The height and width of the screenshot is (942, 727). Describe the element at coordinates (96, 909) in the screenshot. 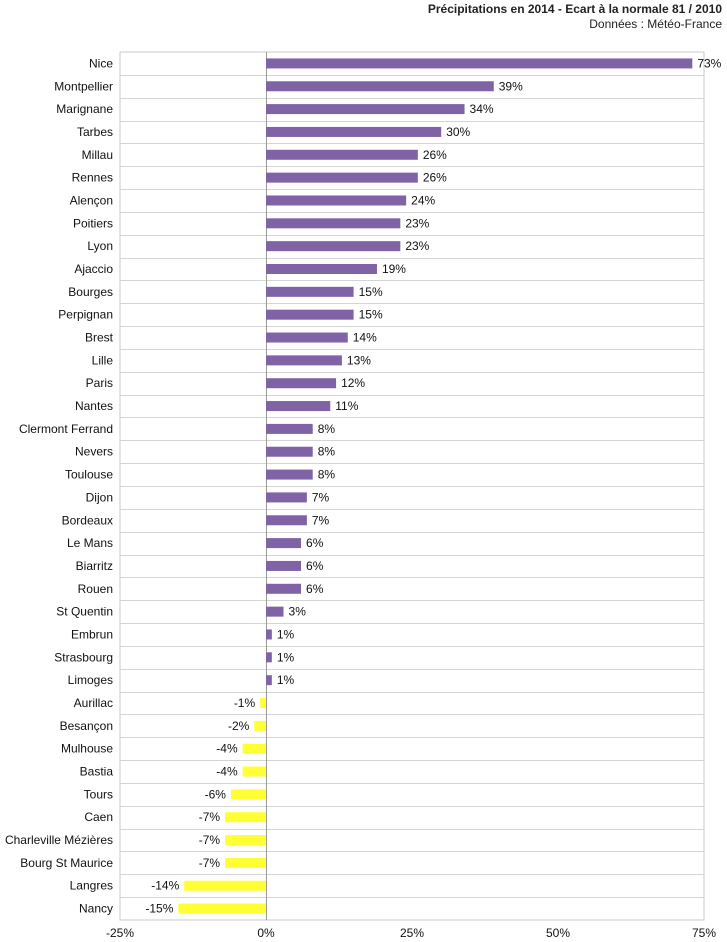

I see `category-label: Nancy` at that location.